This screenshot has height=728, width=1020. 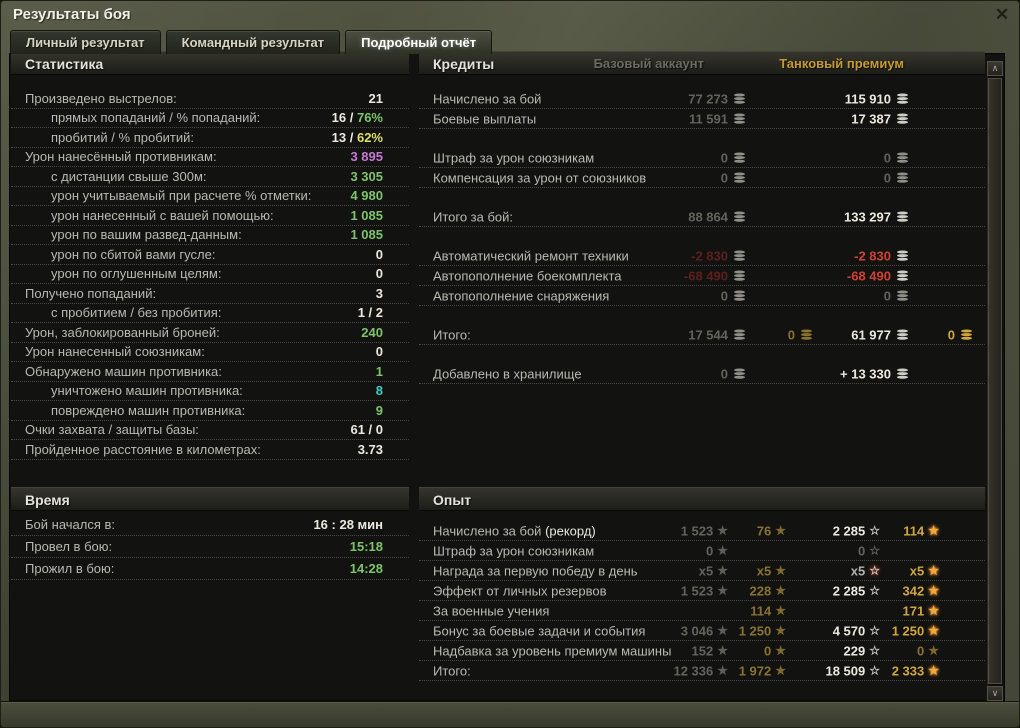 I want to click on row-value: 9, so click(x=392, y=410).